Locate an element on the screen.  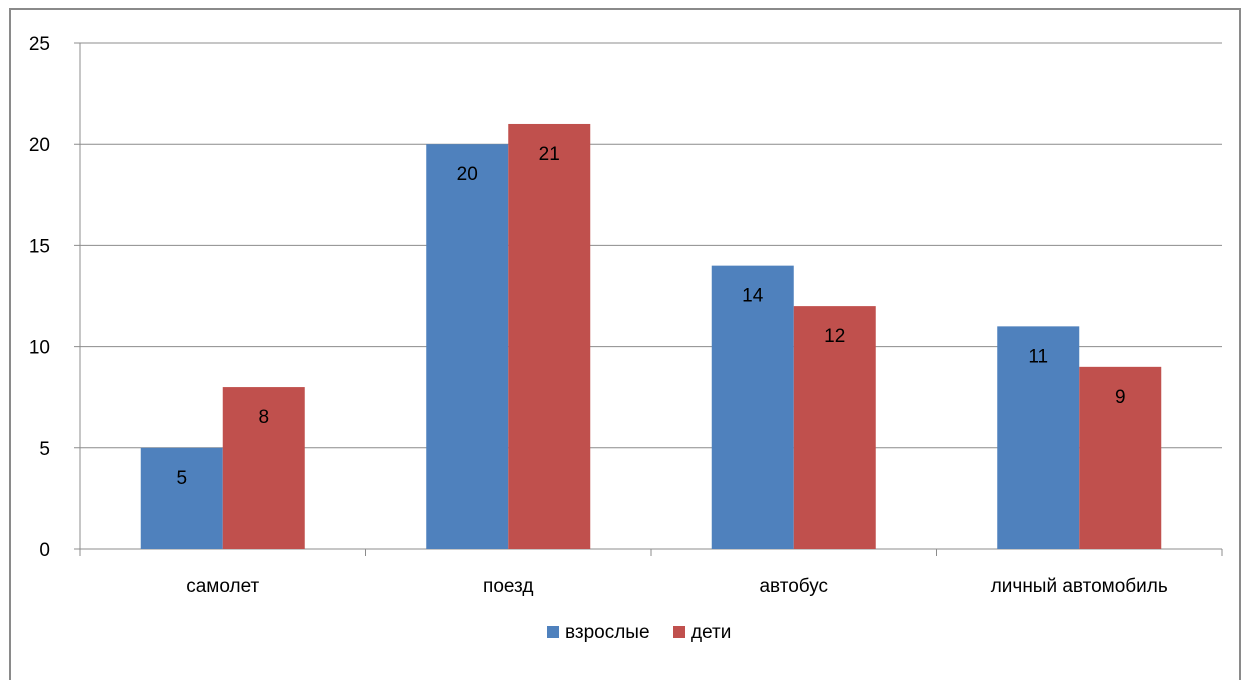
legend-swatch-взрослые is located at coordinates (553, 632).